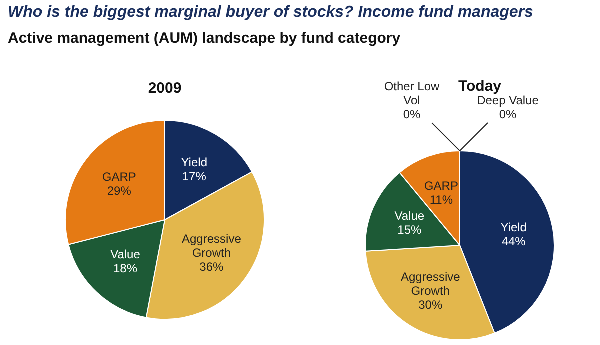 The height and width of the screenshot is (345, 600). Describe the element at coordinates (430, 305) in the screenshot. I see `data-label: 30%` at that location.